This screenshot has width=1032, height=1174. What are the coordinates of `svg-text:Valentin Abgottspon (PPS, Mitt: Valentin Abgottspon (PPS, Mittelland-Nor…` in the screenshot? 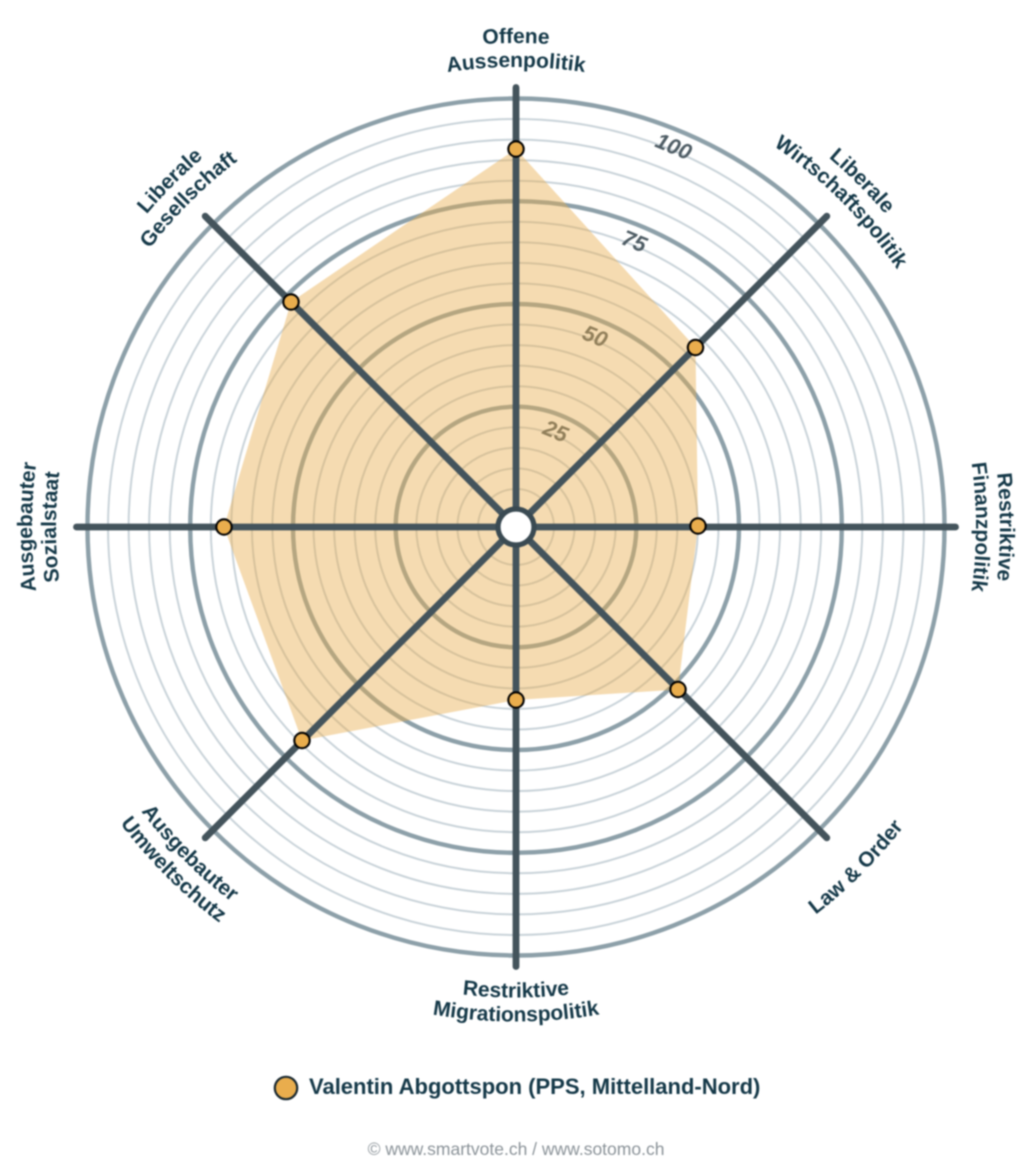 It's located at (534, 1086).